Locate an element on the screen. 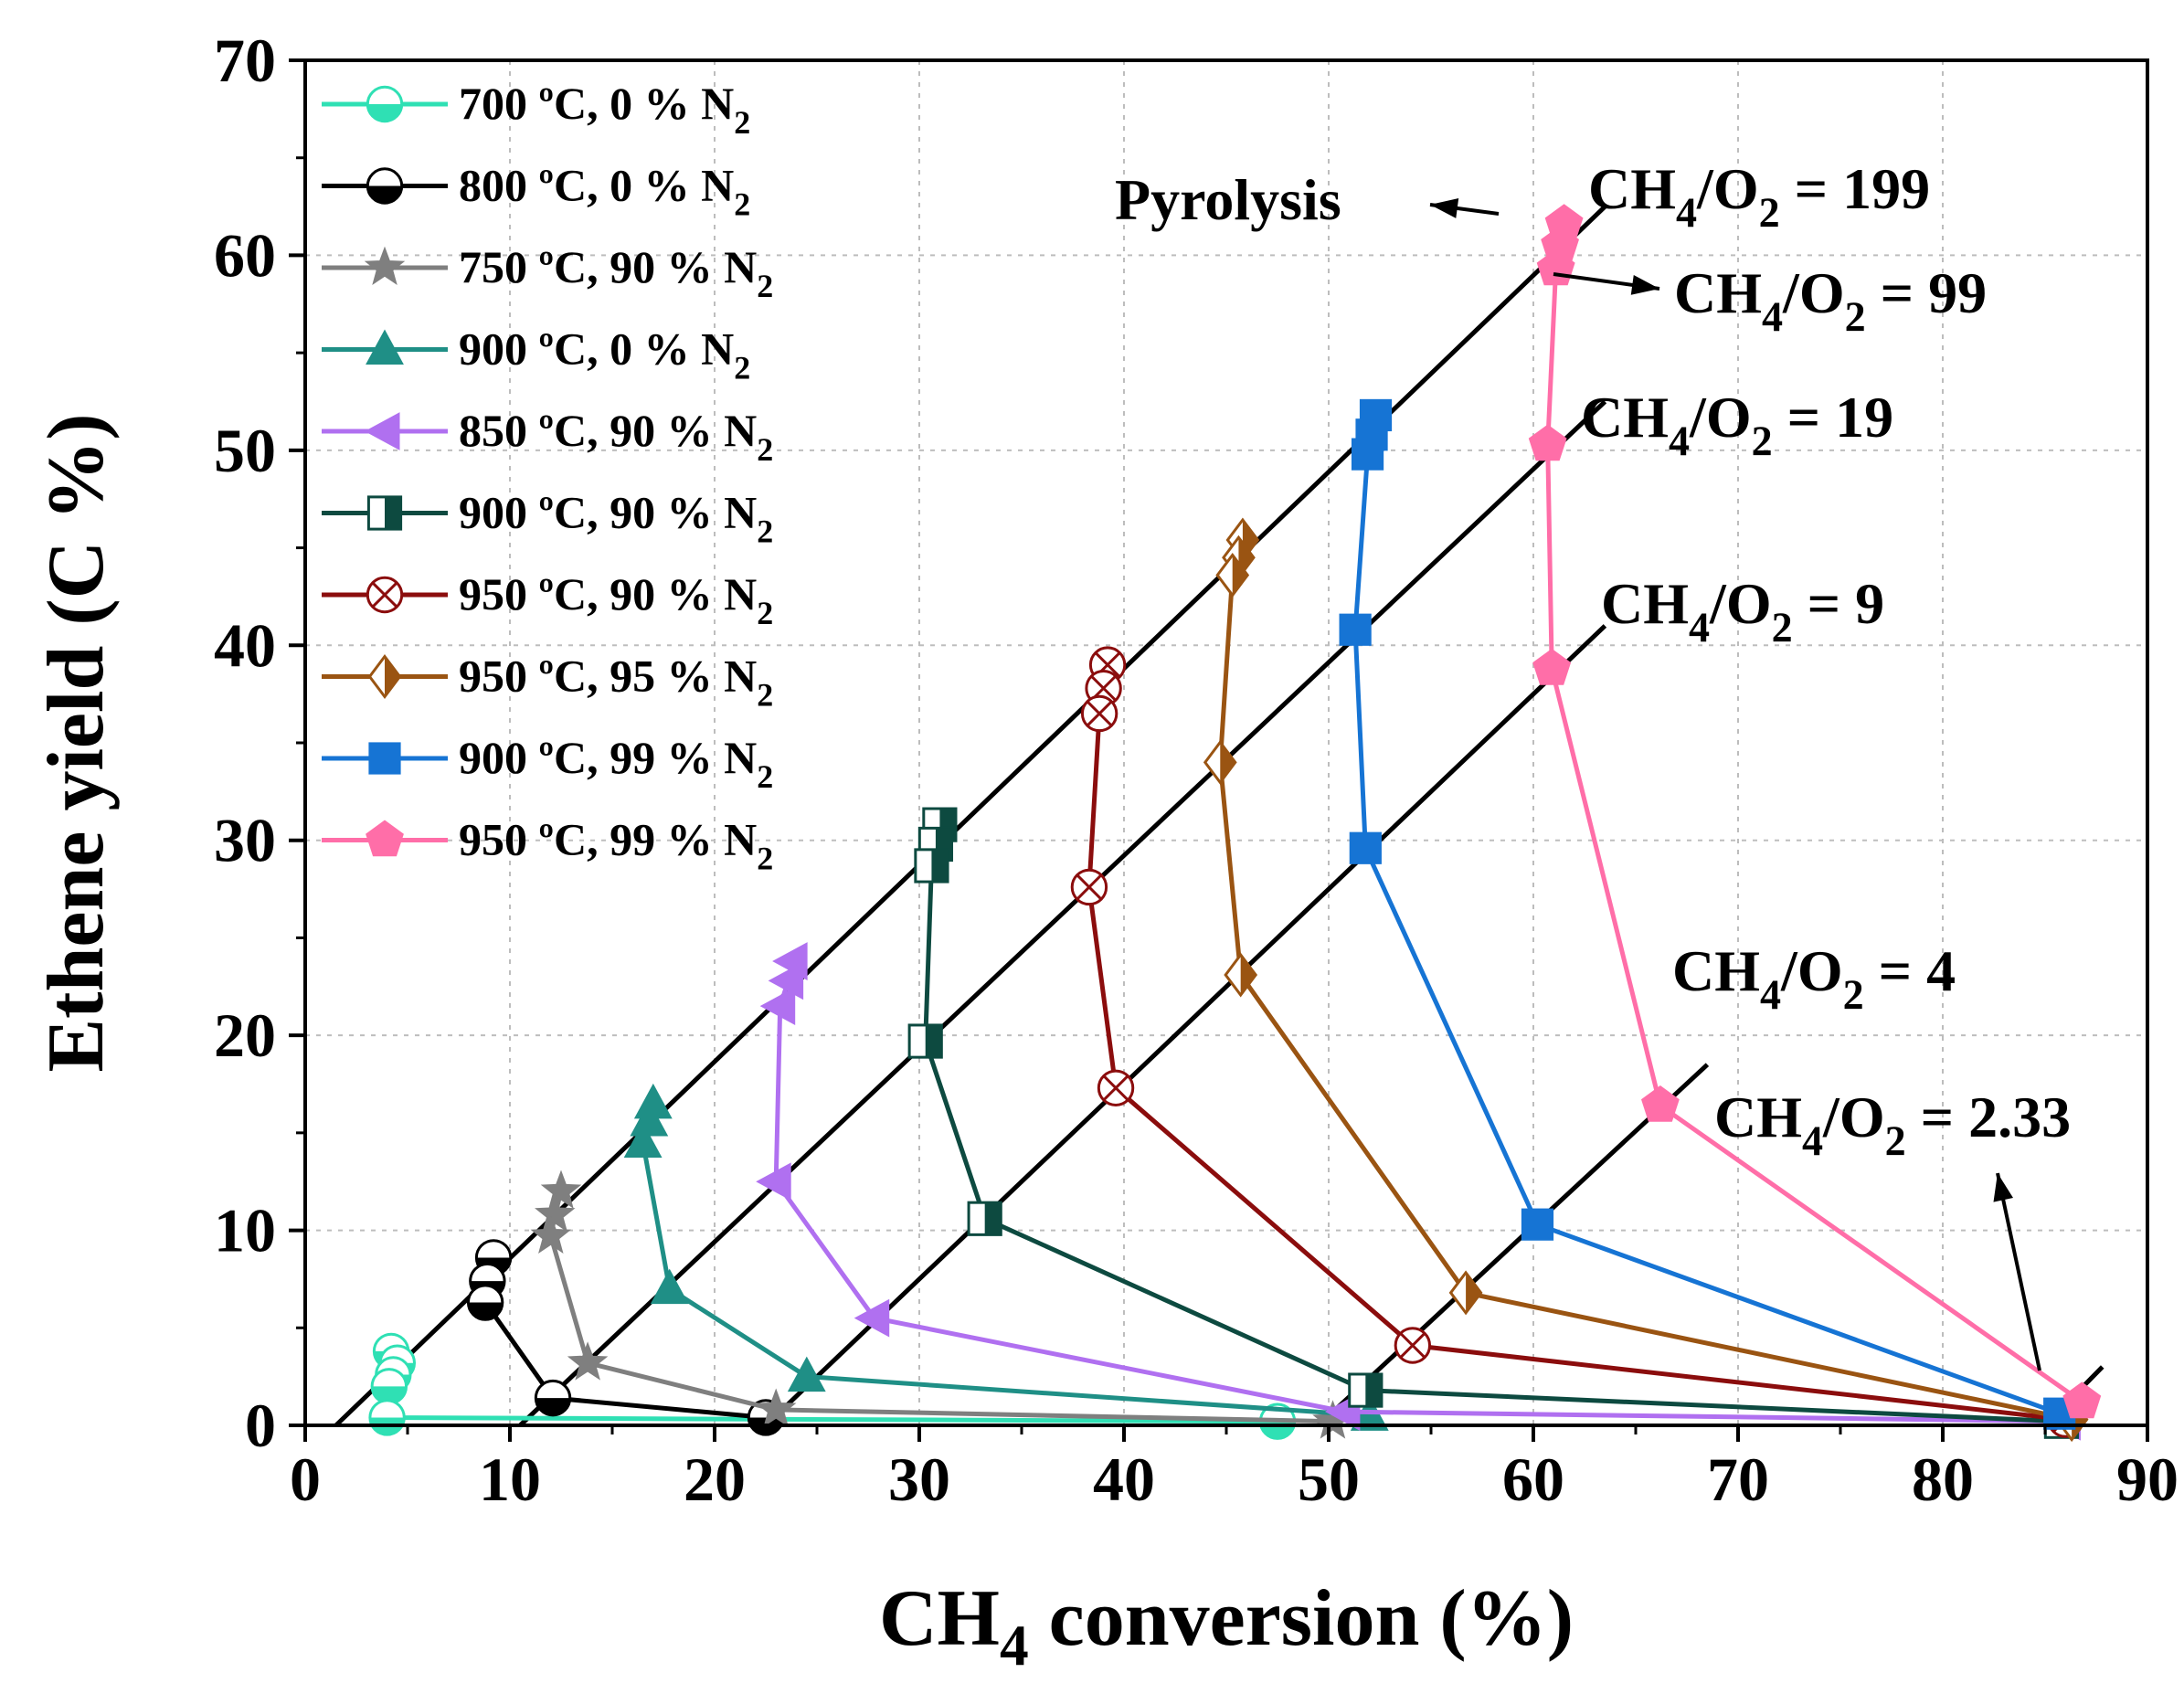  legend-item: 950 ºC, 99 % N2 is located at coordinates (548, 845).